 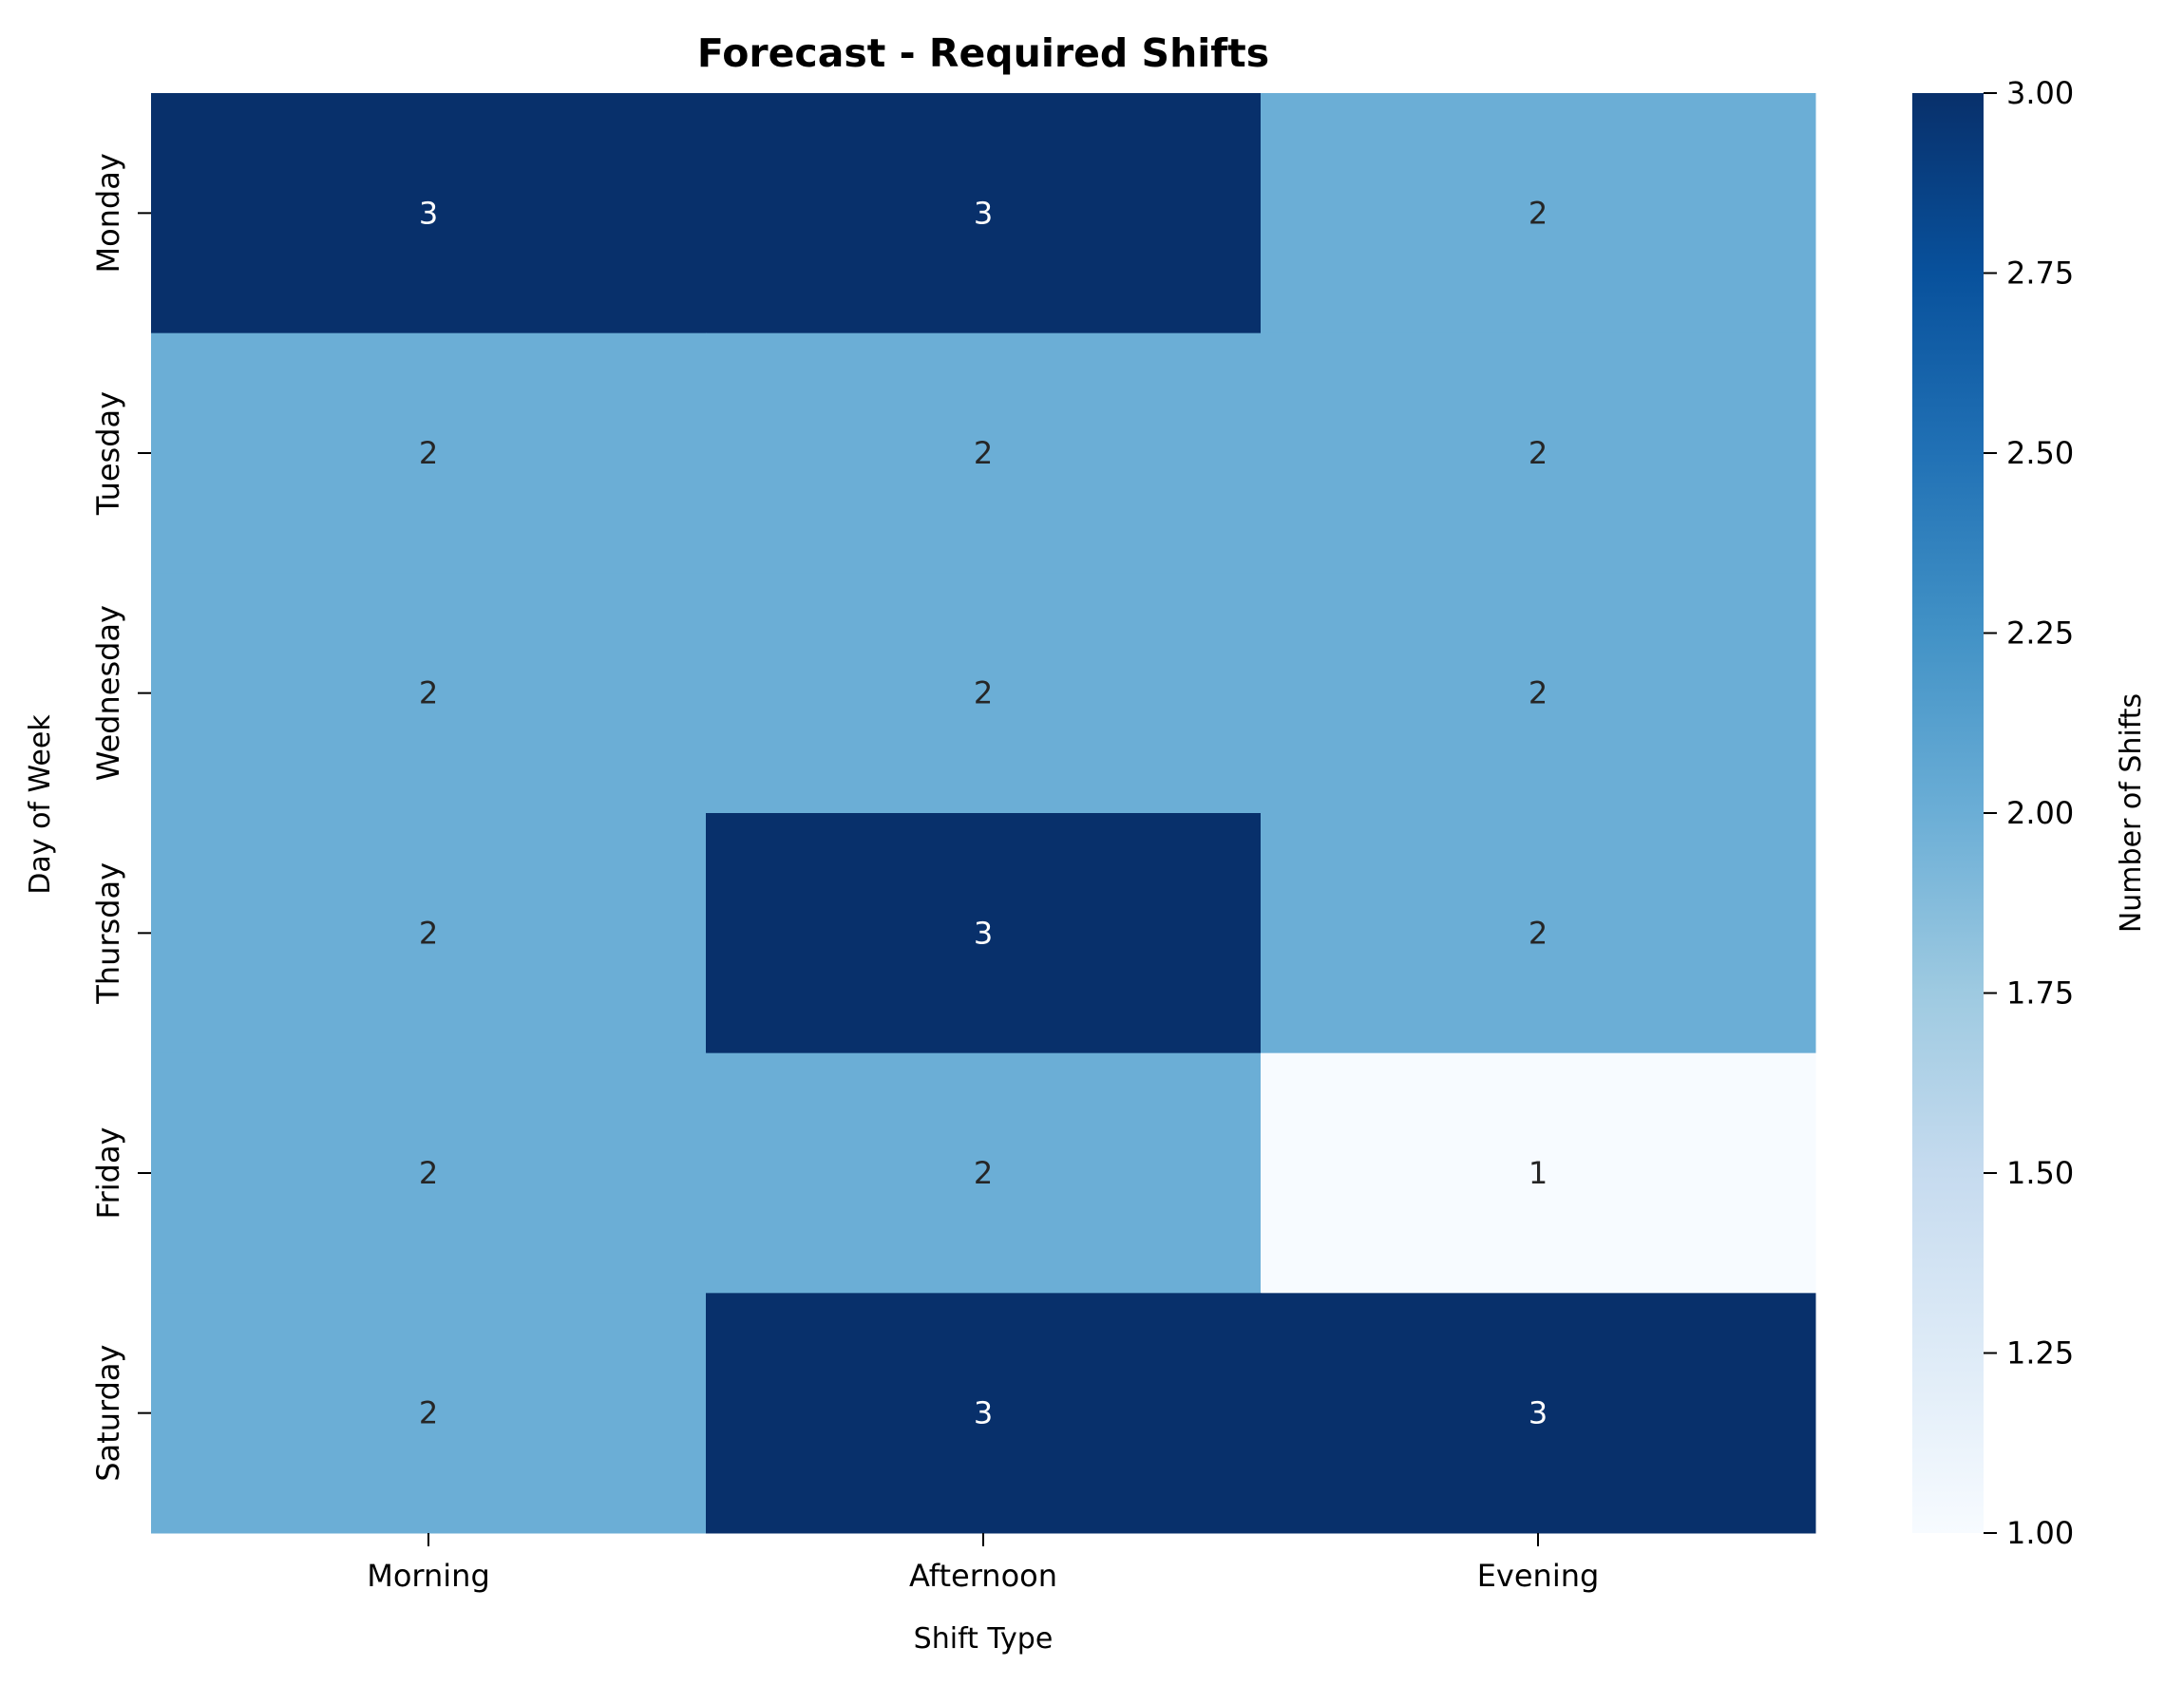 I want to click on colorbar-tick-label: 1.25, so click(x=2040, y=1353).